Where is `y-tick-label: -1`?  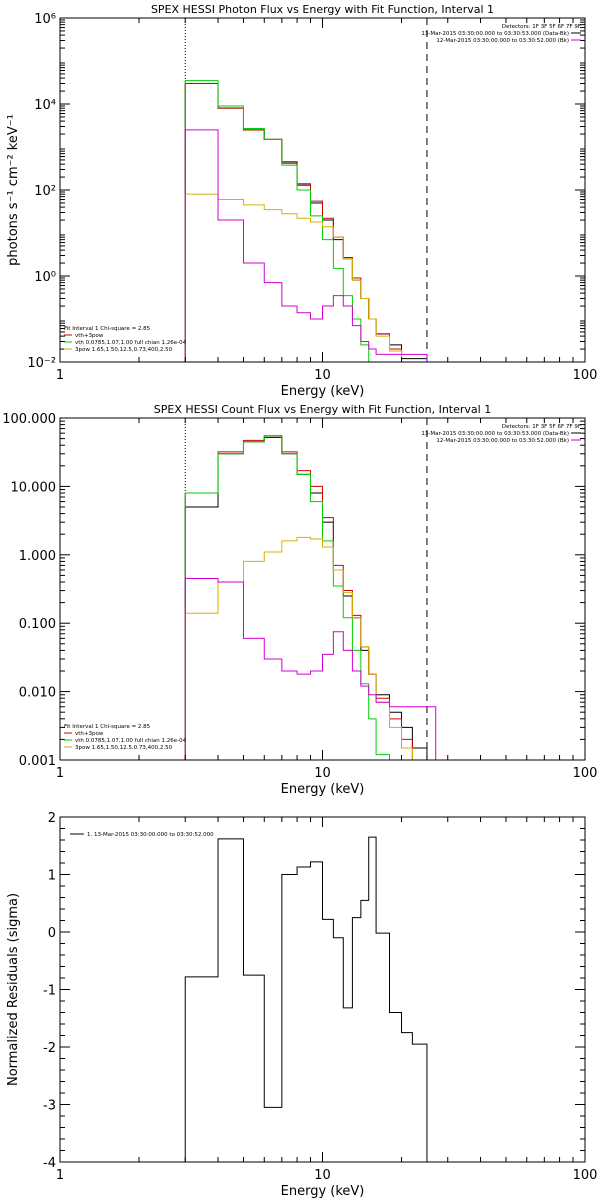 y-tick-label: -1 is located at coordinates (49, 991).